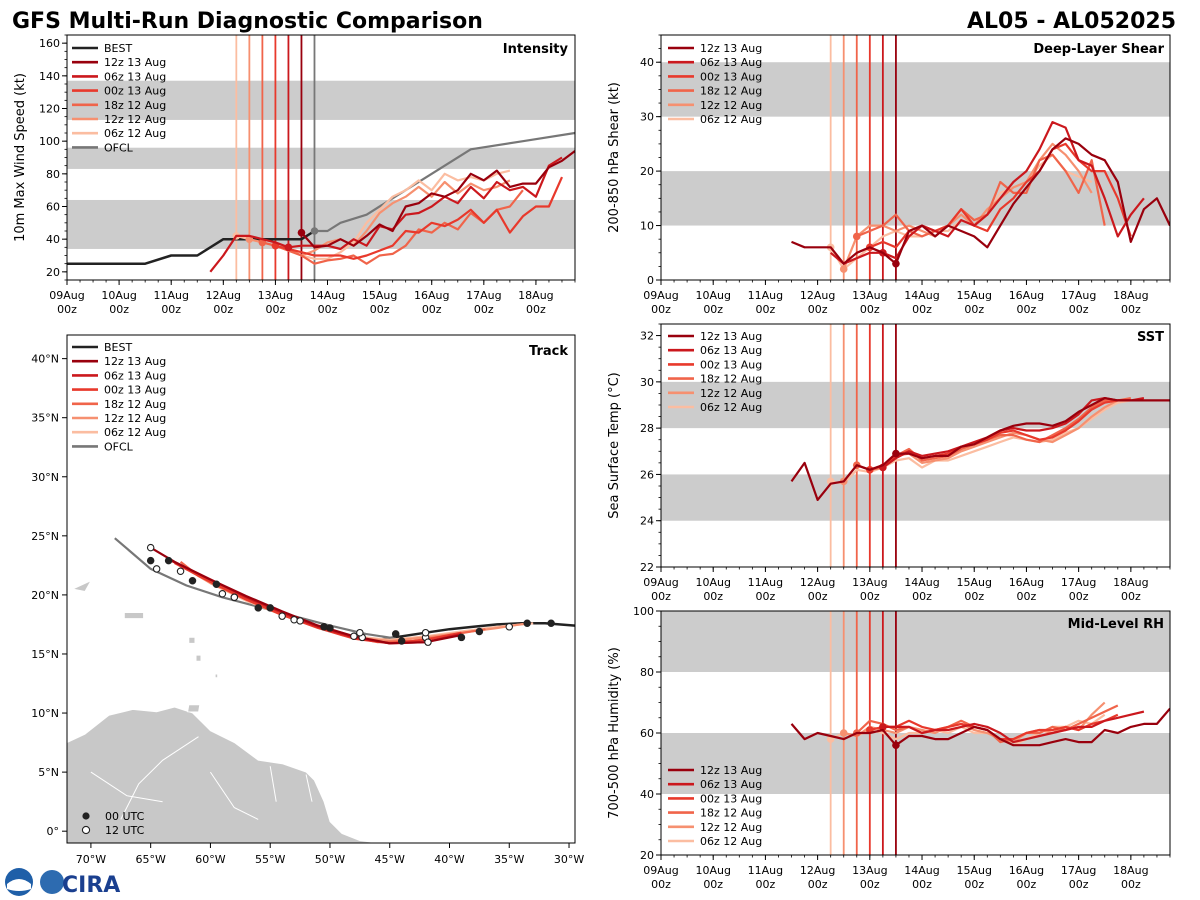 The image size is (1200, 900). What do you see at coordinates (49, 141) in the screenshot?
I see `intensity-ytick-label: 100` at bounding box center [49, 141].